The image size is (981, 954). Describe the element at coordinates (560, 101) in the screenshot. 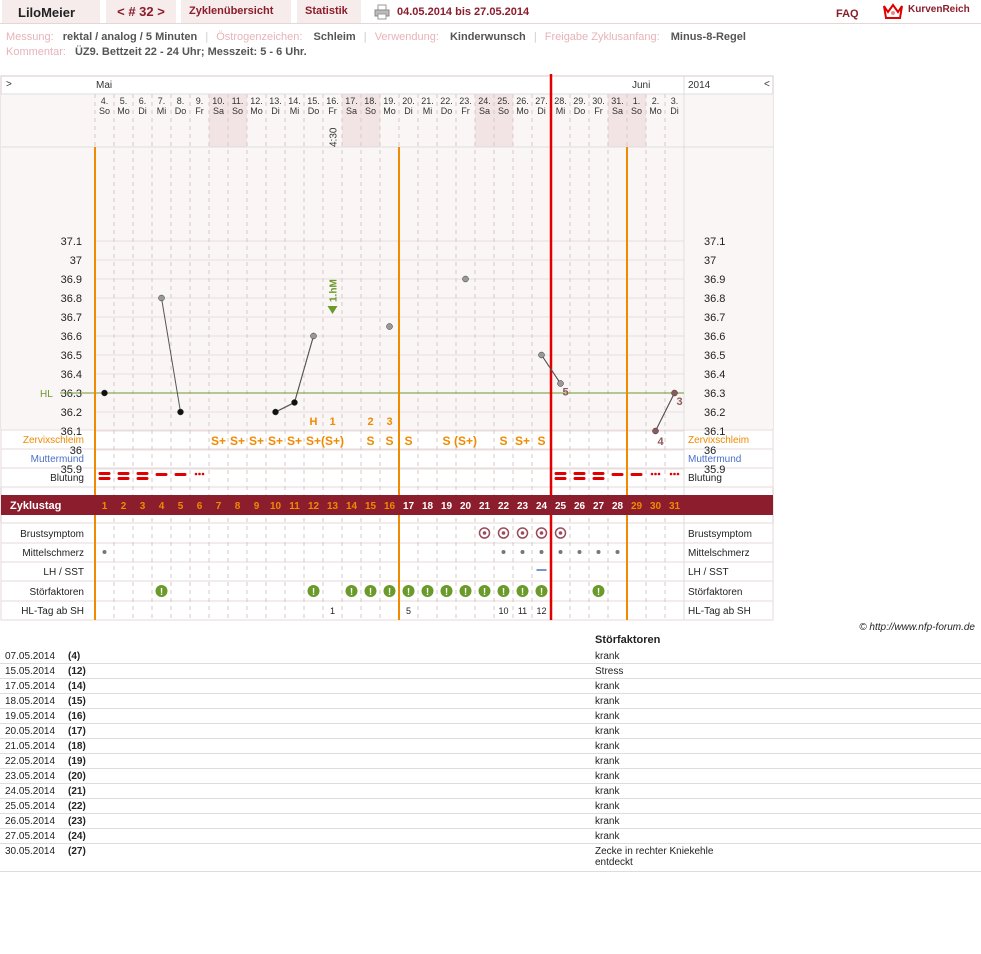

I see `day-date: 28.` at that location.